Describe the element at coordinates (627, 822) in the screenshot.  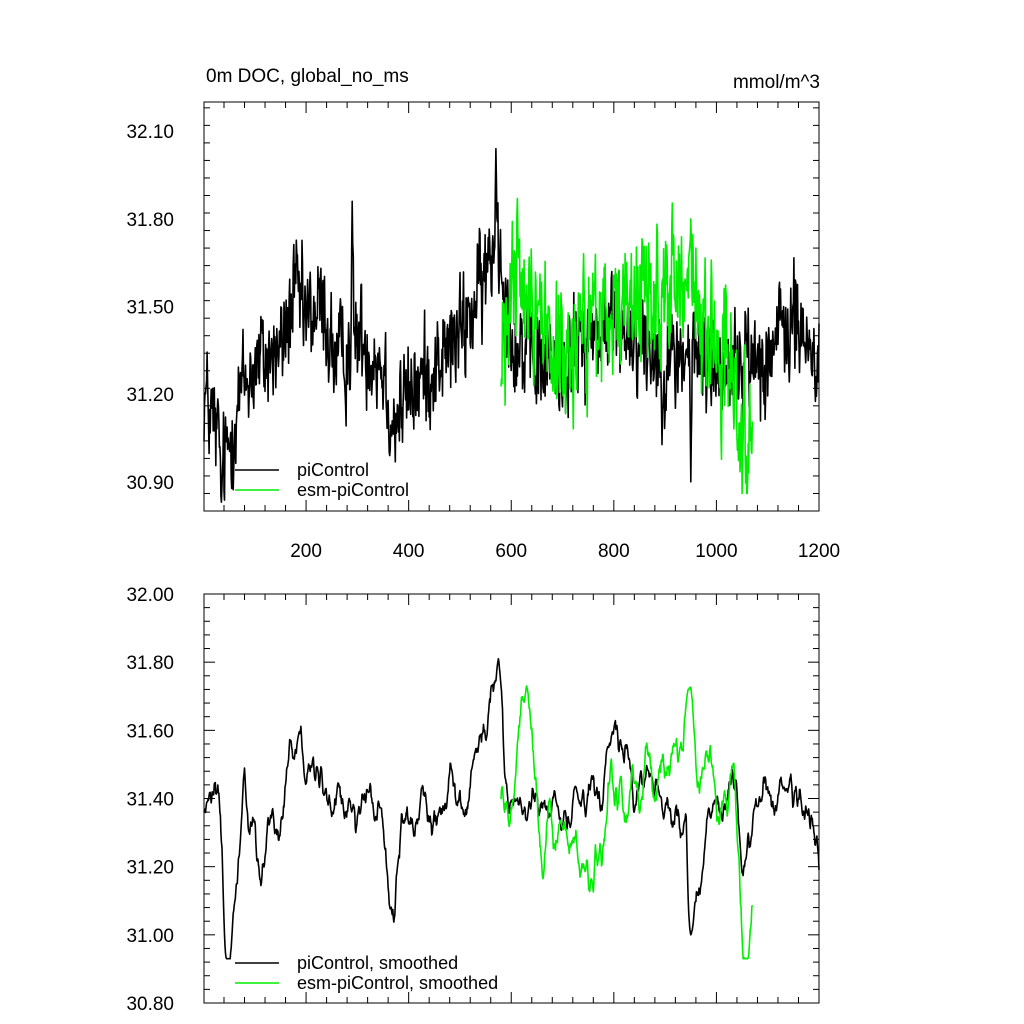
I see `series-line-esm-picontrol-smoothed` at that location.